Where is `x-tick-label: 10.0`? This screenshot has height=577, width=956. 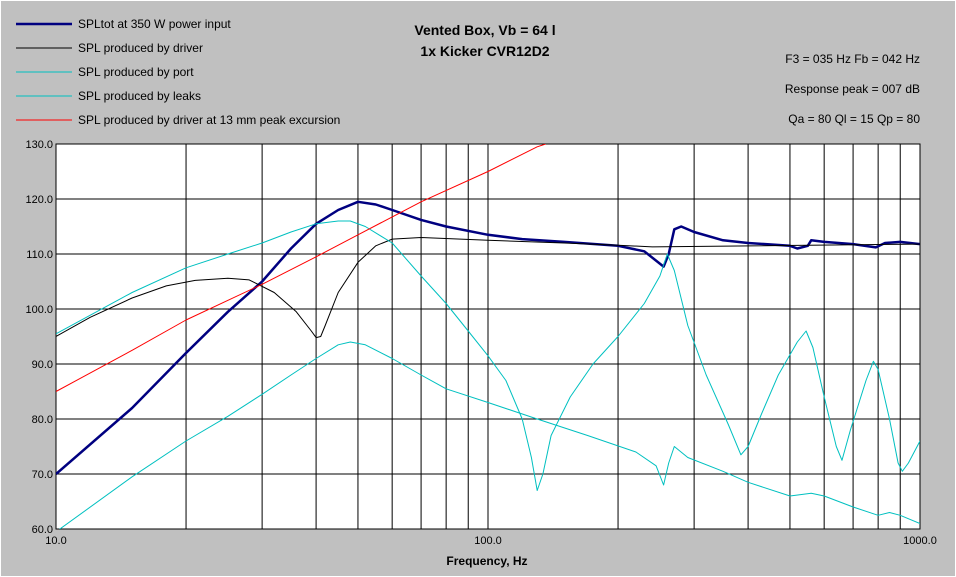
x-tick-label: 10.0 is located at coordinates (55, 541).